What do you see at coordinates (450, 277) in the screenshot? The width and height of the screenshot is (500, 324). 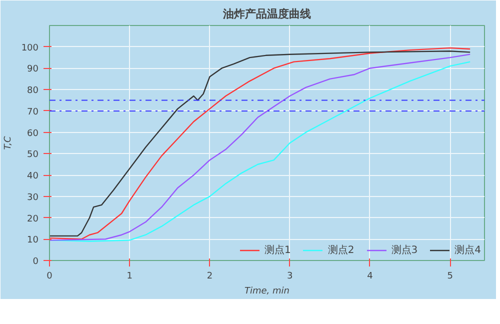 I see `x-tick-label: 5` at bounding box center [450, 277].